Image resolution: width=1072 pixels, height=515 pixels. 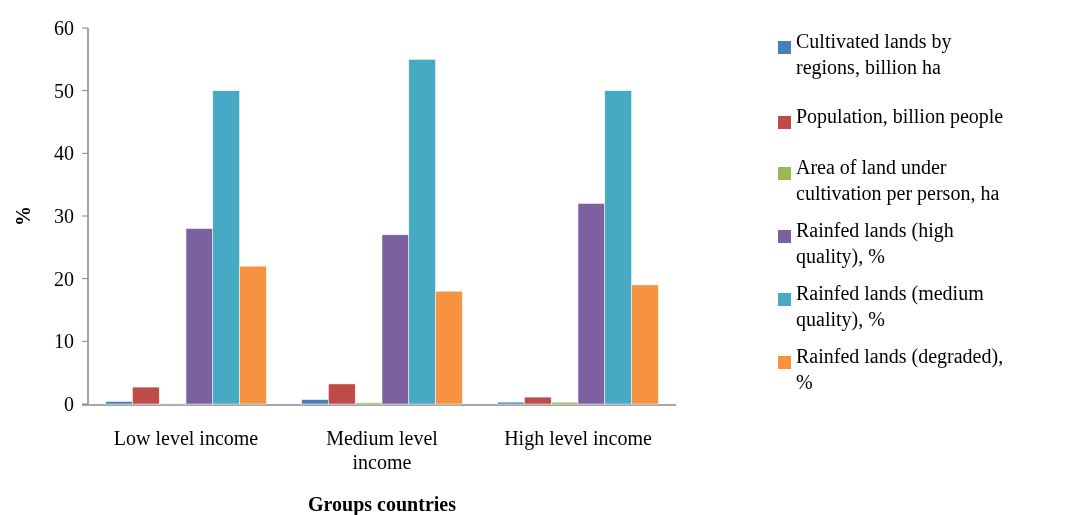 I want to click on x-tick-label: Low level income, so click(x=186, y=438).